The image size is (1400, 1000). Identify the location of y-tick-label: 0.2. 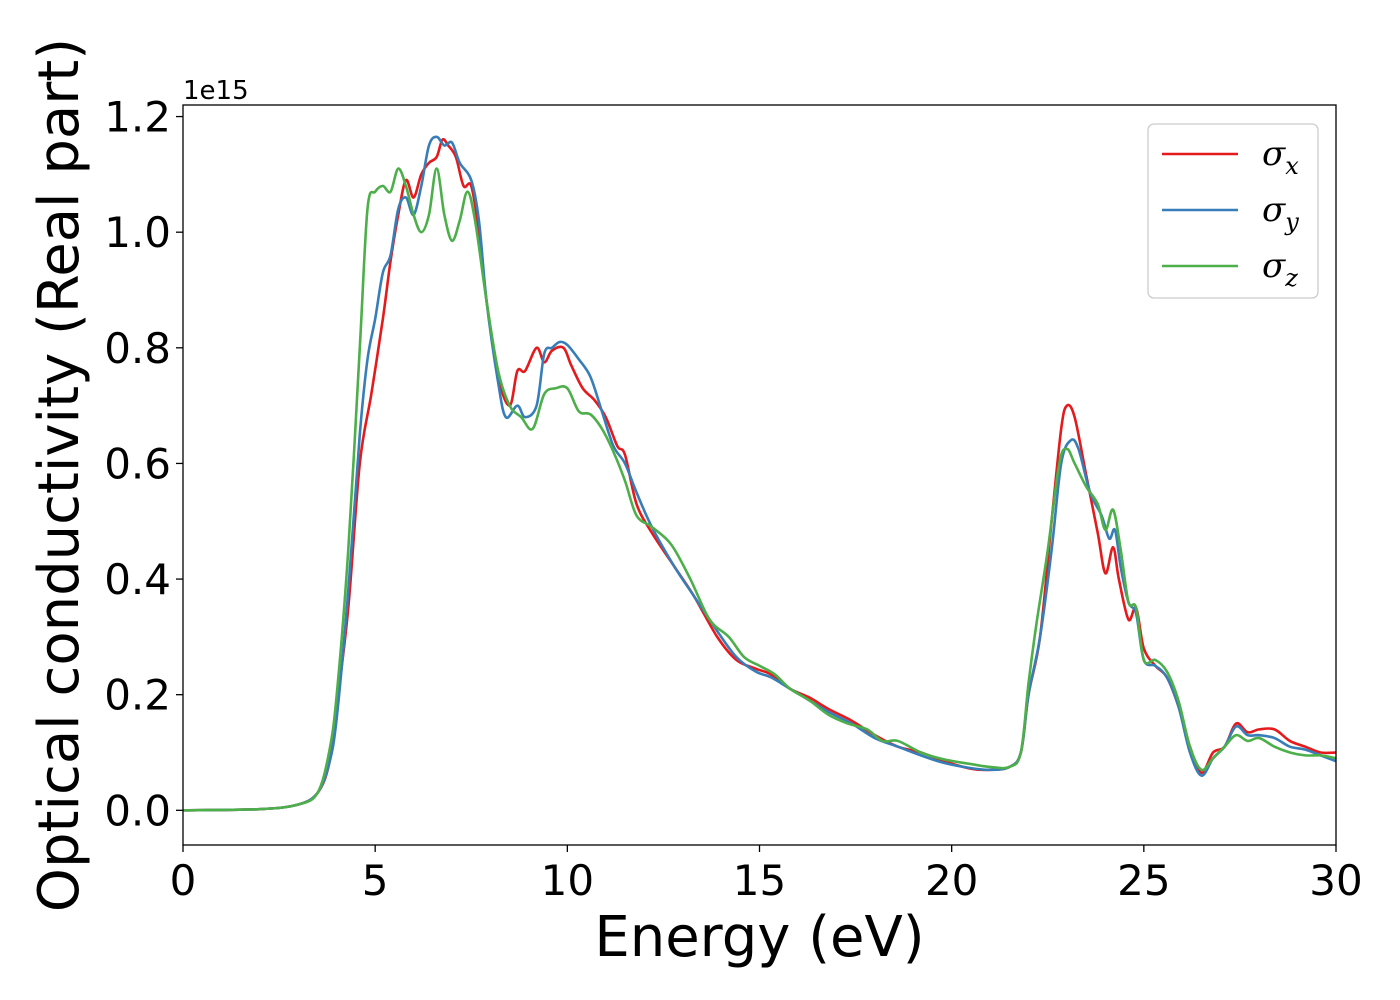
(137, 695).